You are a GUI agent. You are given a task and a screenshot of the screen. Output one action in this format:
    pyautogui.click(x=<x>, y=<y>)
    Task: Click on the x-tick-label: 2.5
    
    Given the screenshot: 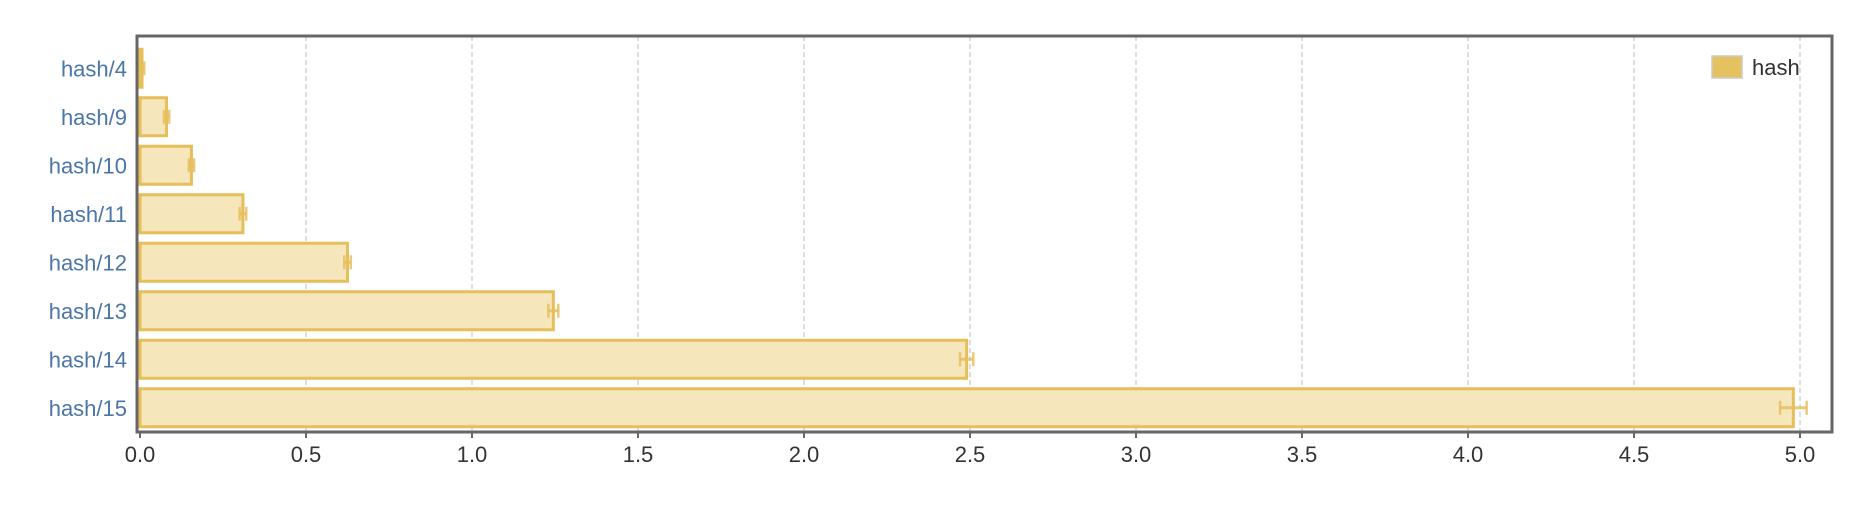 What is the action you would take?
    pyautogui.click(x=970, y=454)
    